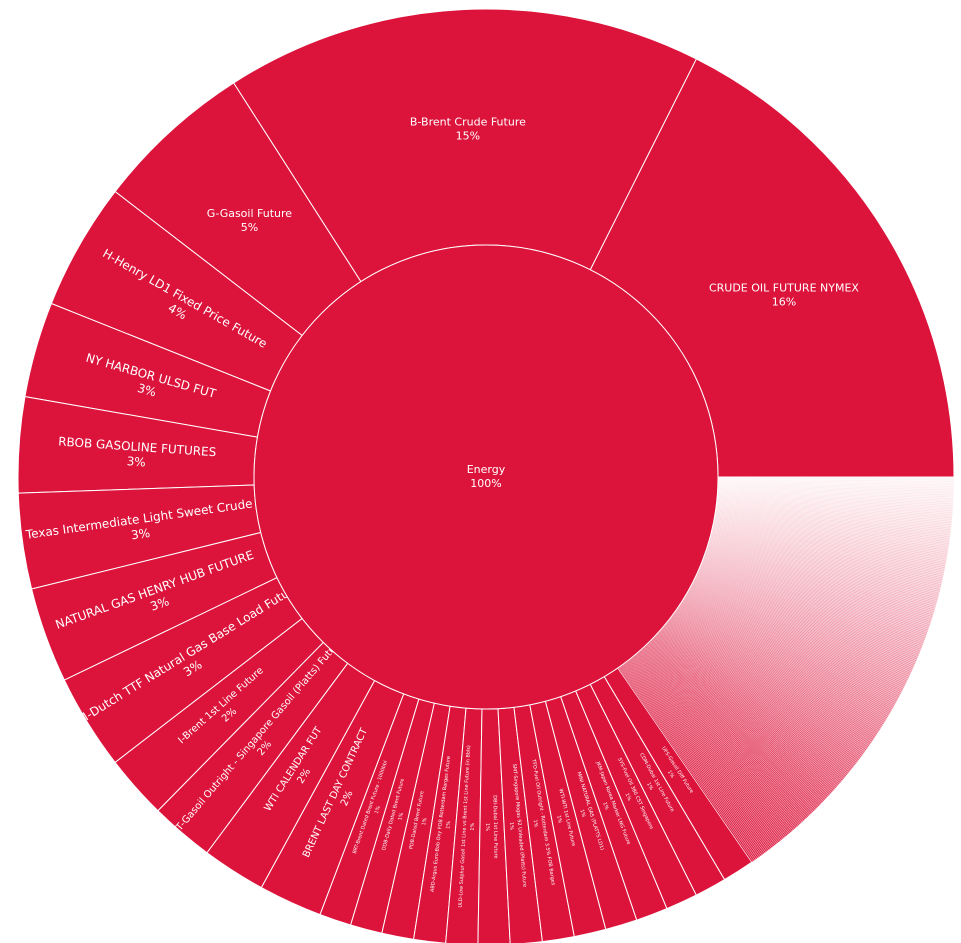 Image resolution: width=961 pixels, height=943 pixels. Describe the element at coordinates (468, 121) in the screenshot. I see `segment-name: B-Brent Crude Future` at that location.